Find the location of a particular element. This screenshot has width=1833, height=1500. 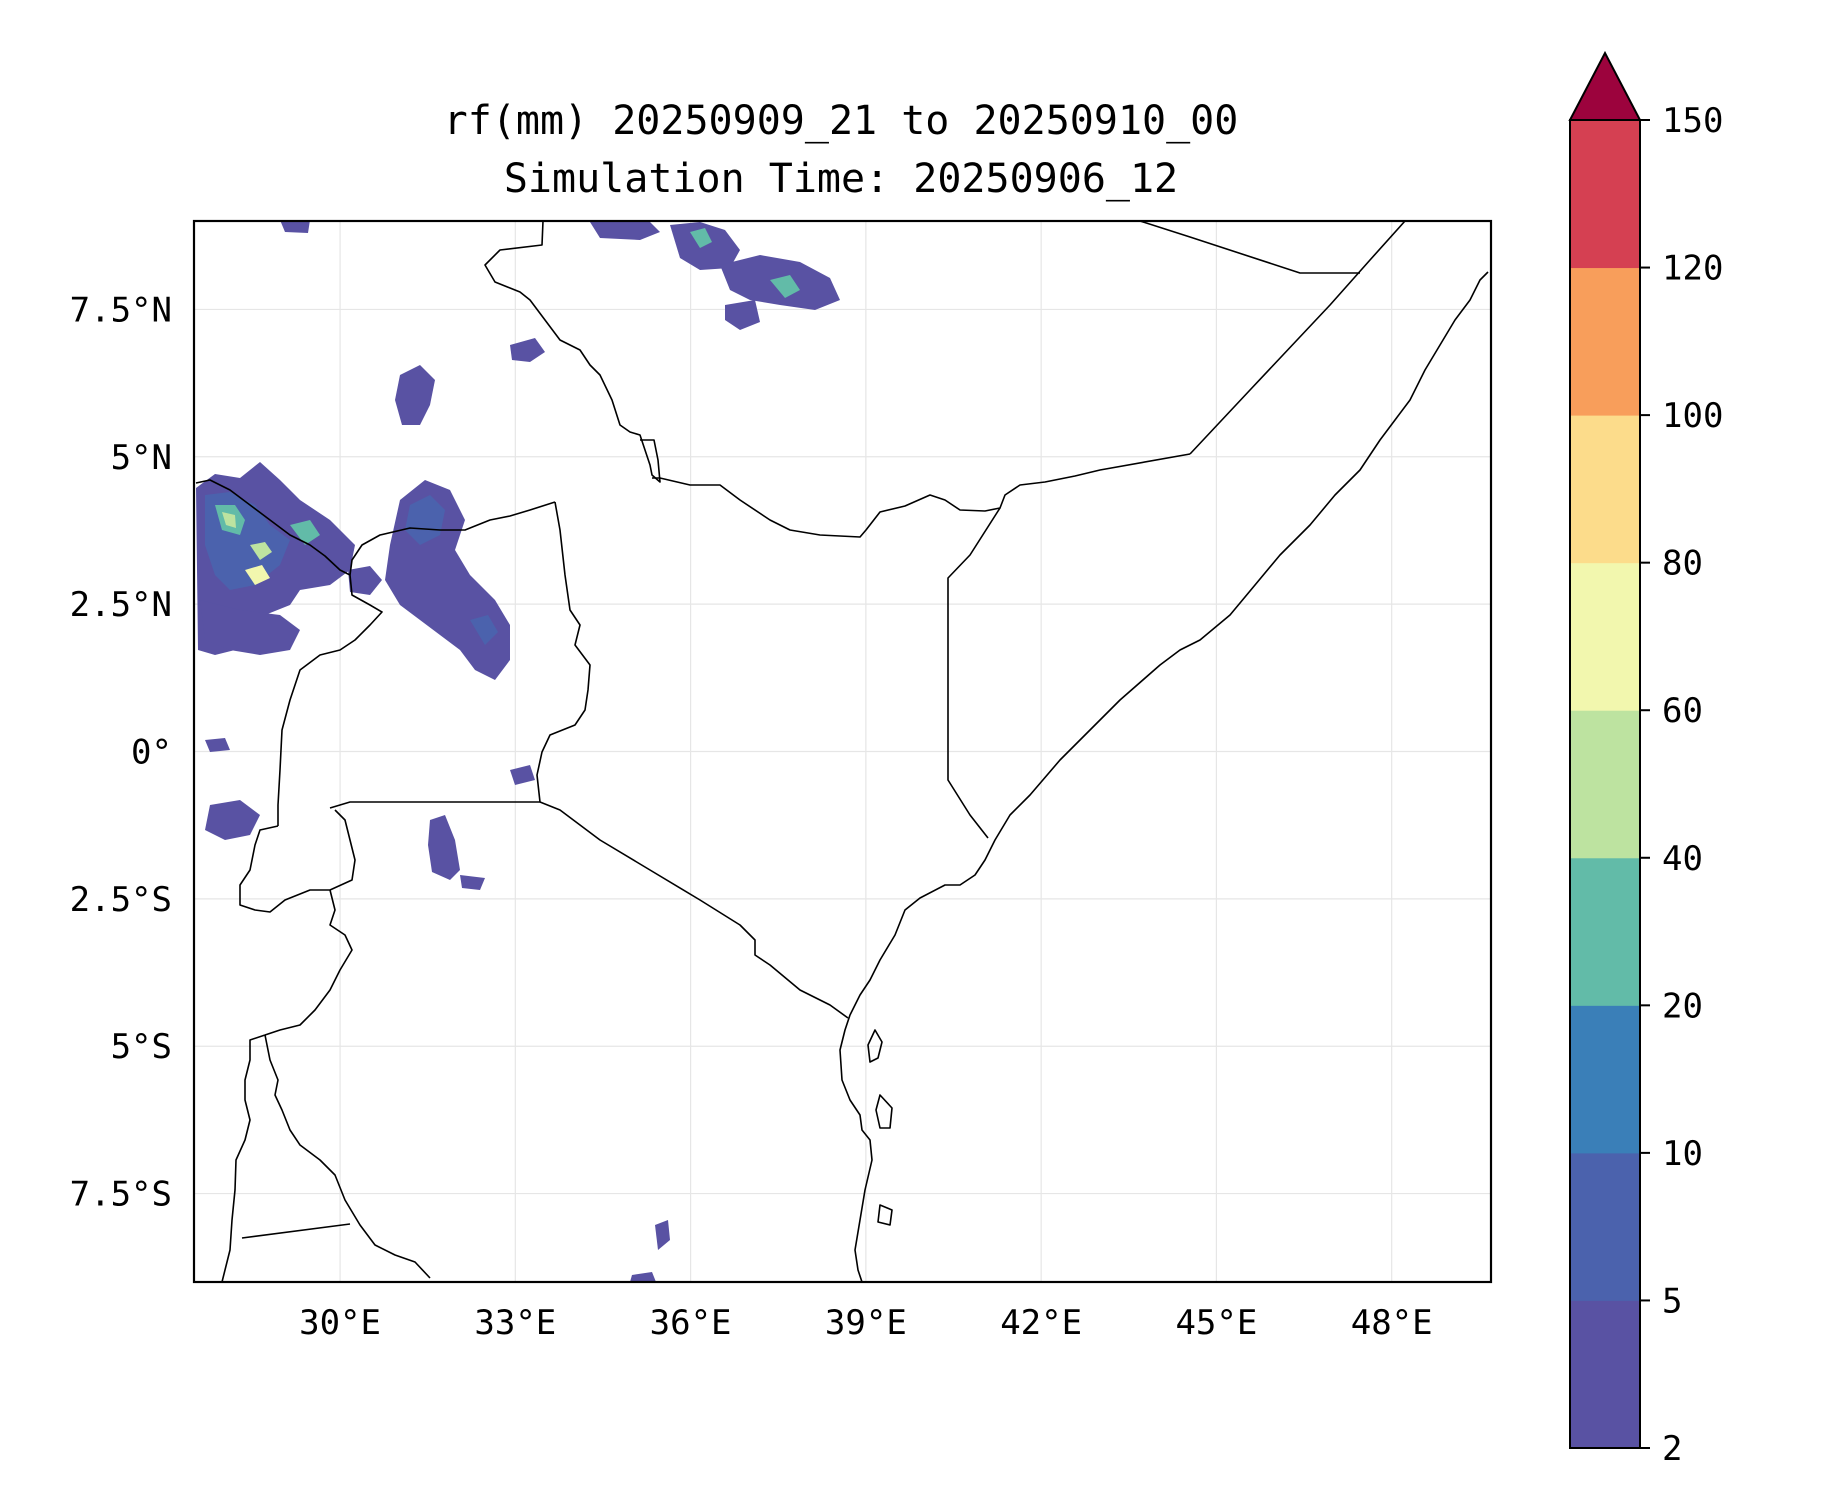

colorbar-tick-label: 40 is located at coordinates (1682, 859).